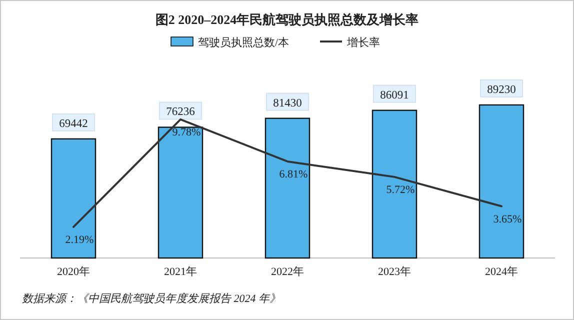 The image size is (574, 320). What do you see at coordinates (287, 272) in the screenshot?
I see `x-tick-label: 2022年` at bounding box center [287, 272].